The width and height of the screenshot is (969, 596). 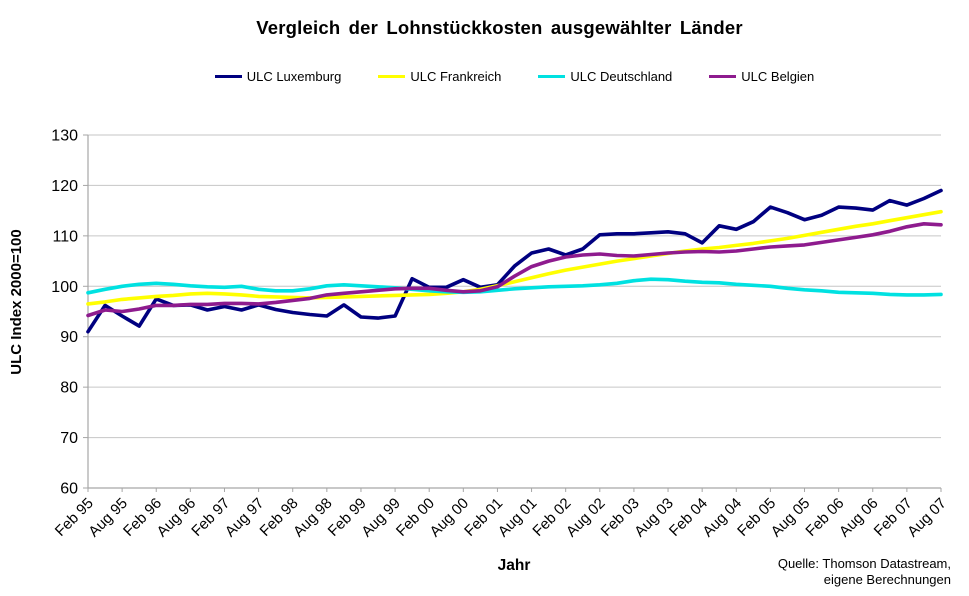 I want to click on y-axis-title: ULC Index 2000=100, so click(x=16, y=302).